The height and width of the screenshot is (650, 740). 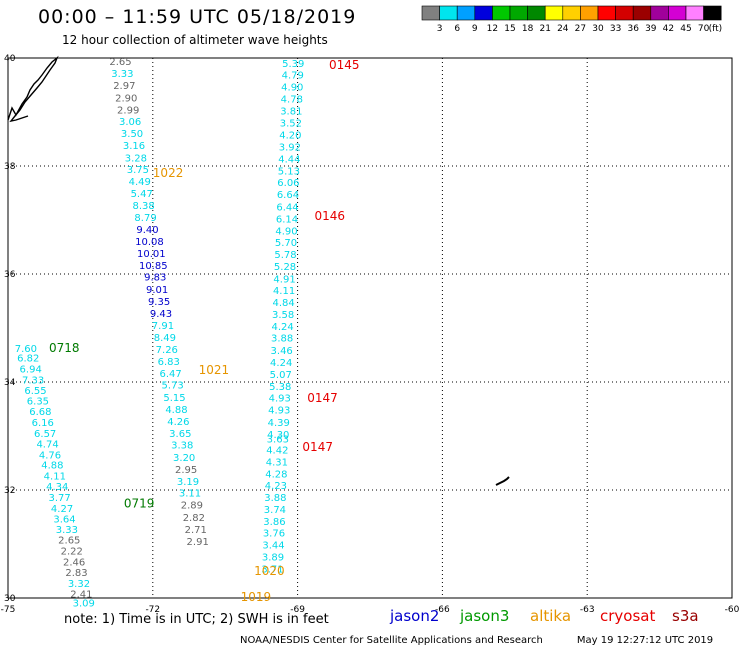 I want to click on wave-height-value: 4.84, so click(x=283, y=303).